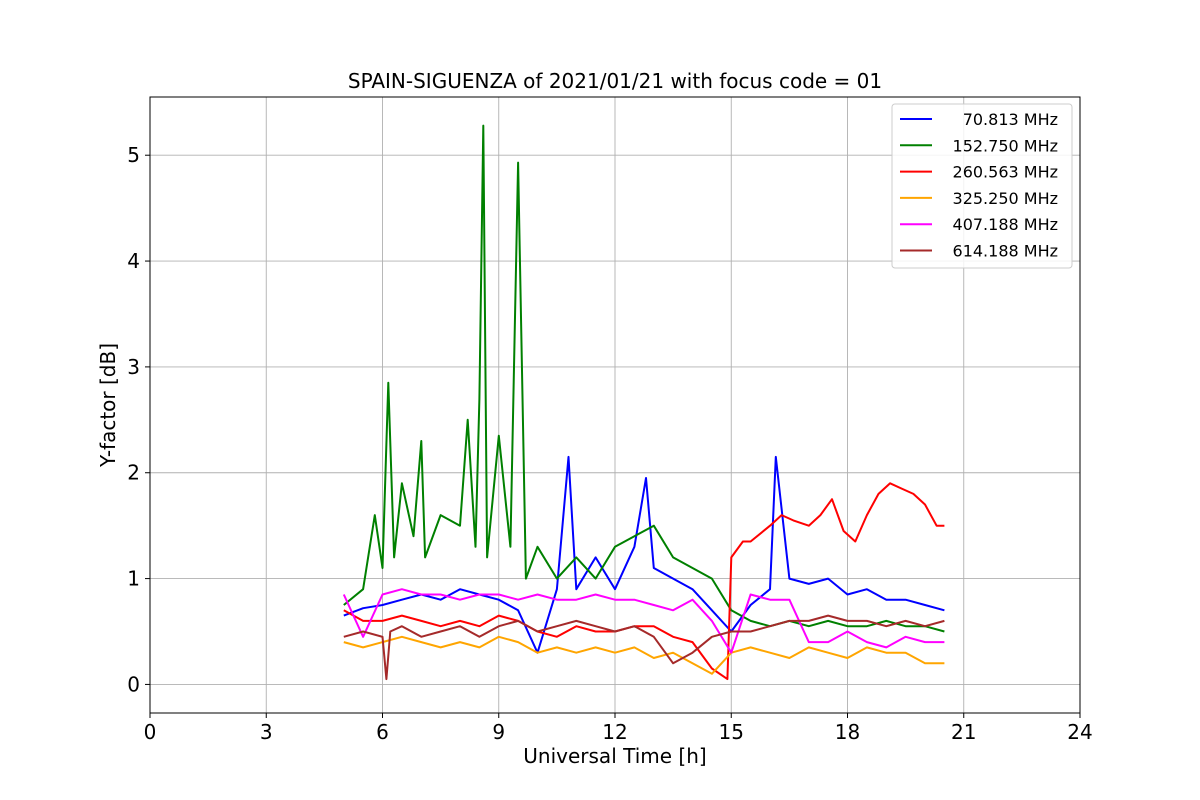  Describe the element at coordinates (133, 579) in the screenshot. I see `y-tick-label: 1` at that location.